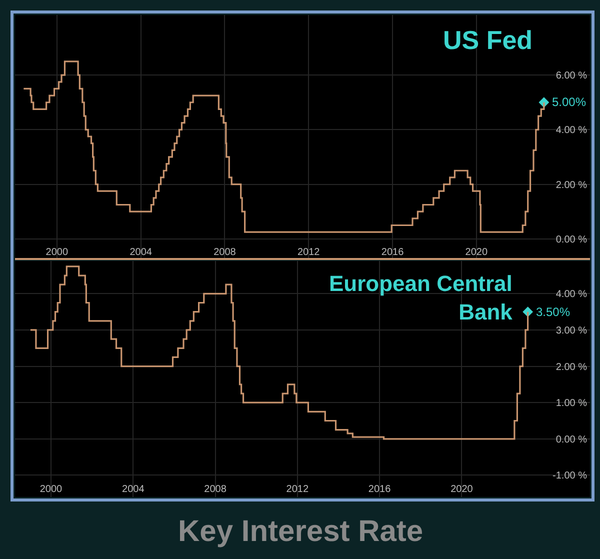  Describe the element at coordinates (301, 531) in the screenshot. I see `text: Key Interest Rate` at that location.